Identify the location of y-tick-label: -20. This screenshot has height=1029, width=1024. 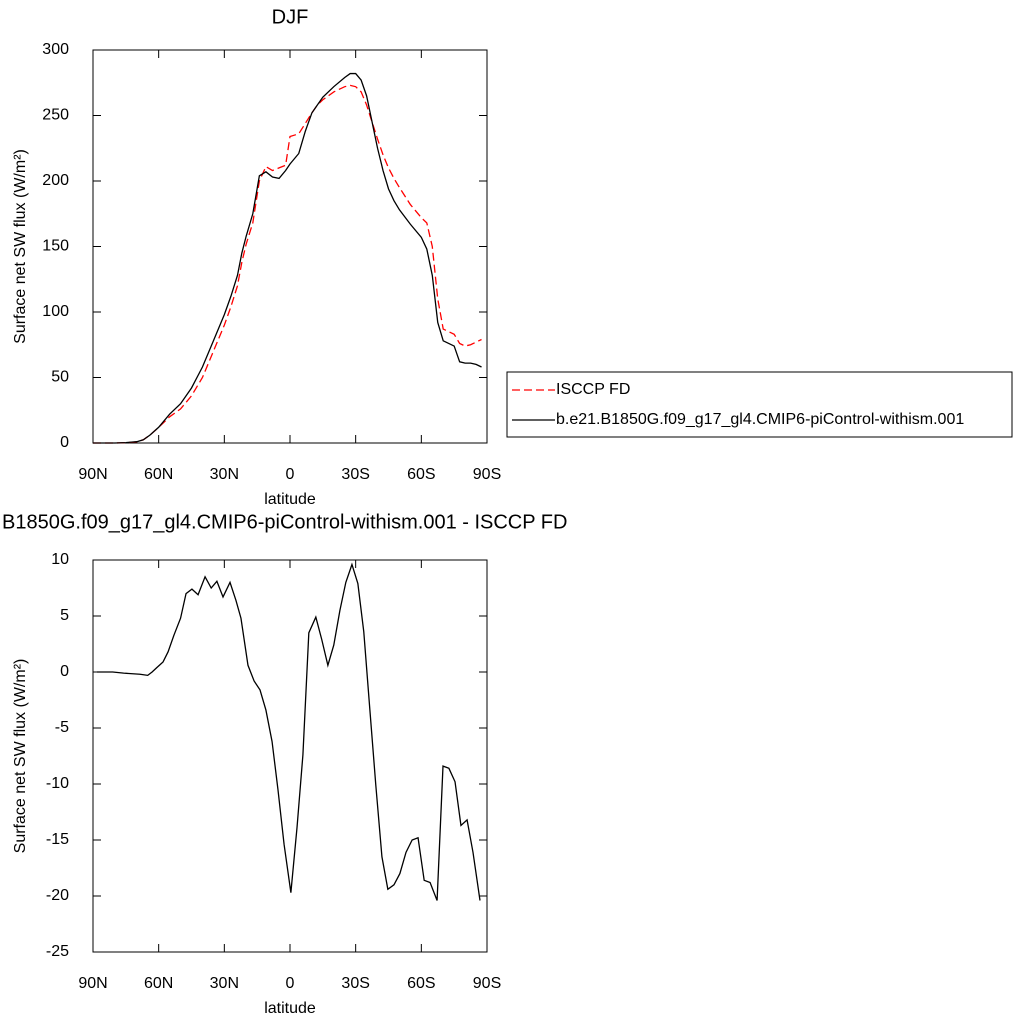
(57, 895).